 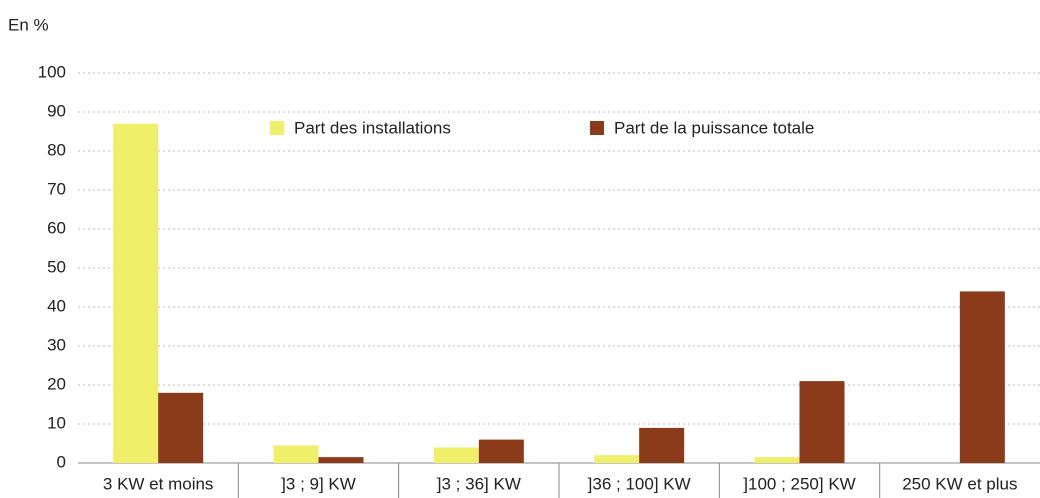 What do you see at coordinates (56, 149) in the screenshot?
I see `y-tick-label: 80` at bounding box center [56, 149].